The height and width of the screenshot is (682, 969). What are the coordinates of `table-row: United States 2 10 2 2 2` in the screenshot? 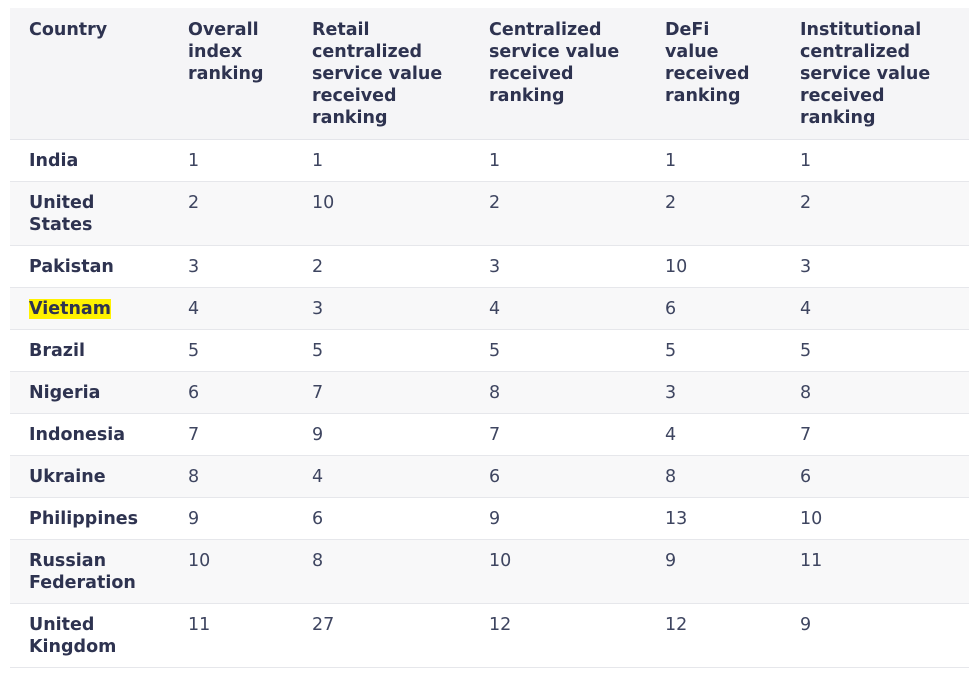 It's located at (489, 213).